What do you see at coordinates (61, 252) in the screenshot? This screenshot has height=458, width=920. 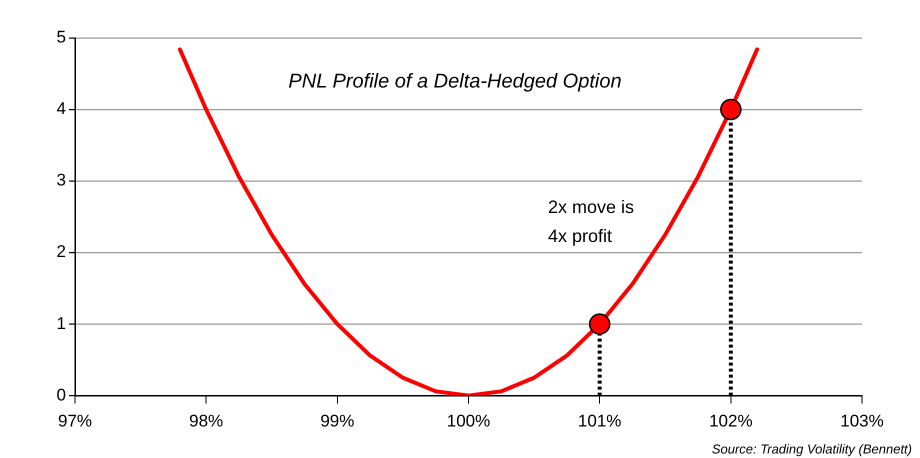 I see `y-tick-label: 2` at bounding box center [61, 252].